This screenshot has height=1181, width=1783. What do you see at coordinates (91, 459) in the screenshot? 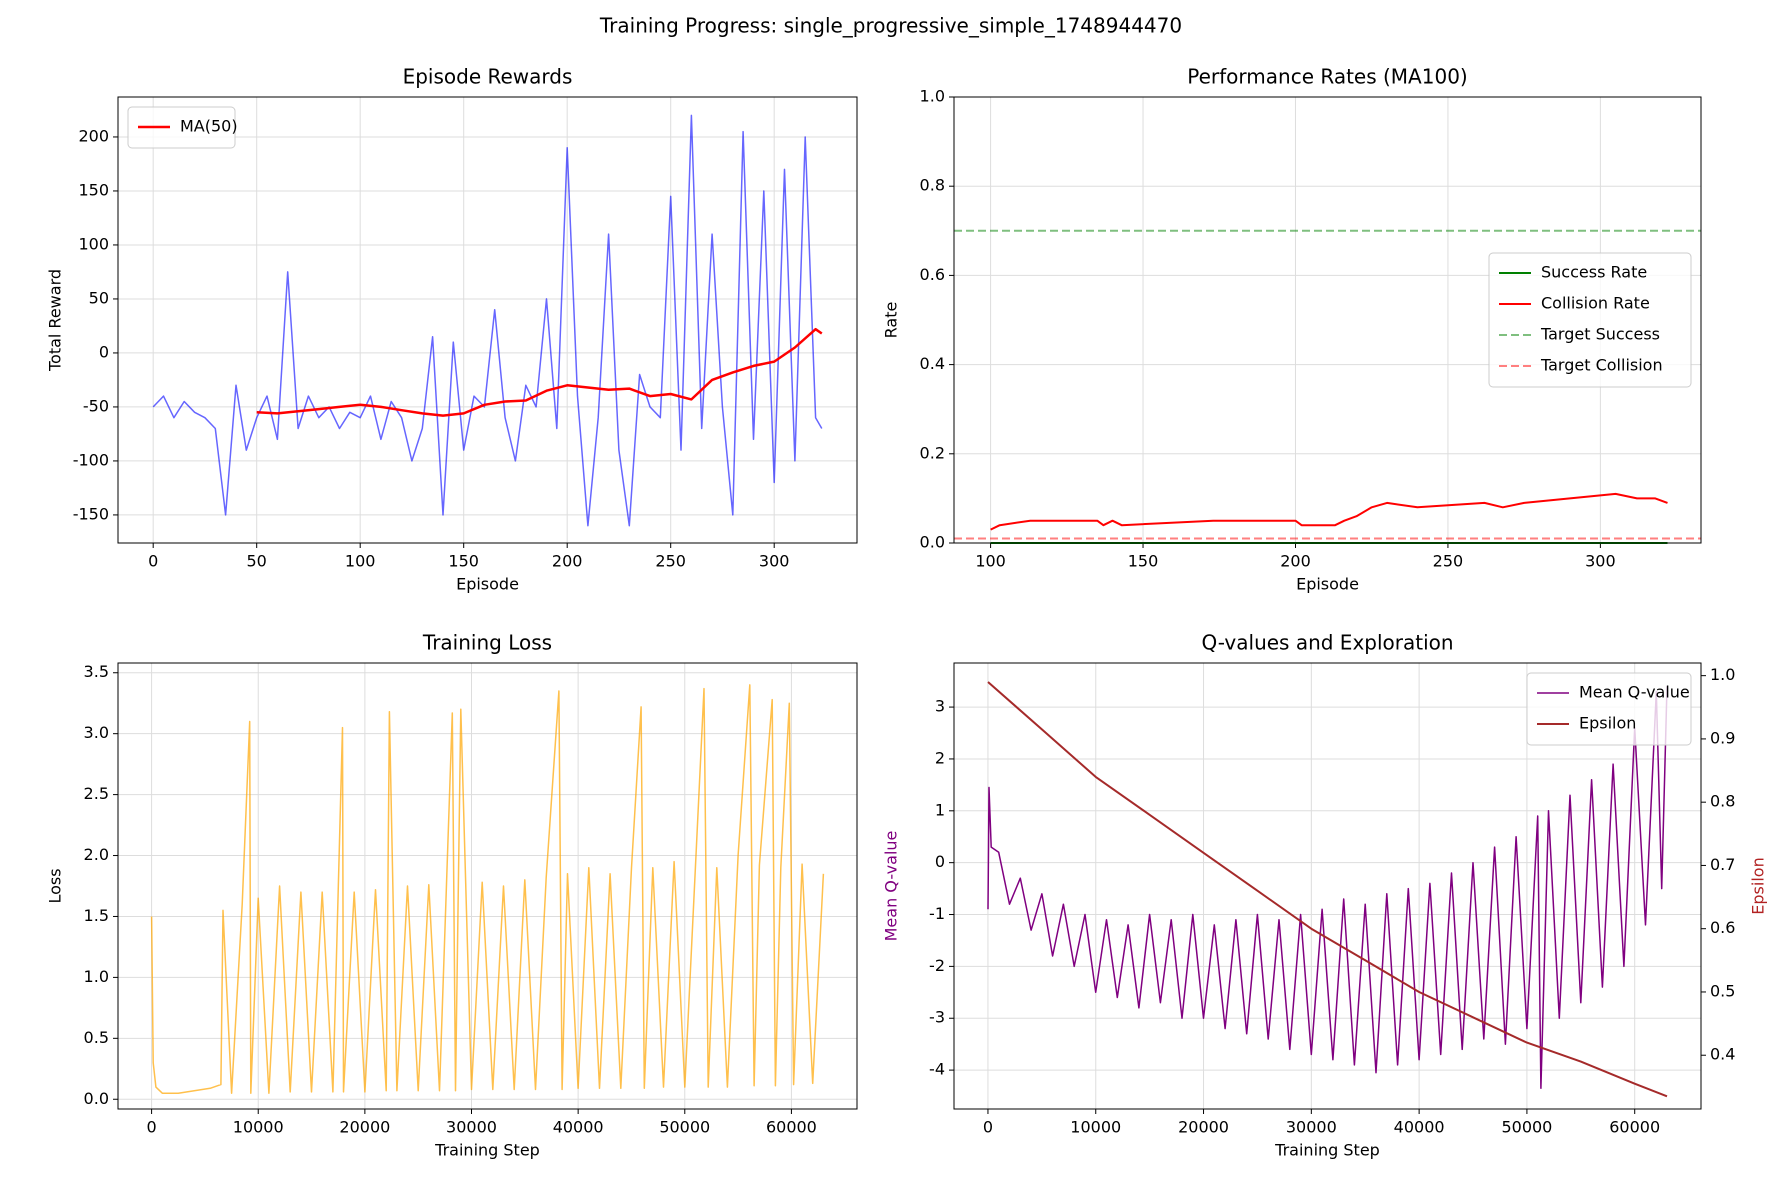
I see `y-tick-label: -100` at bounding box center [91, 459].